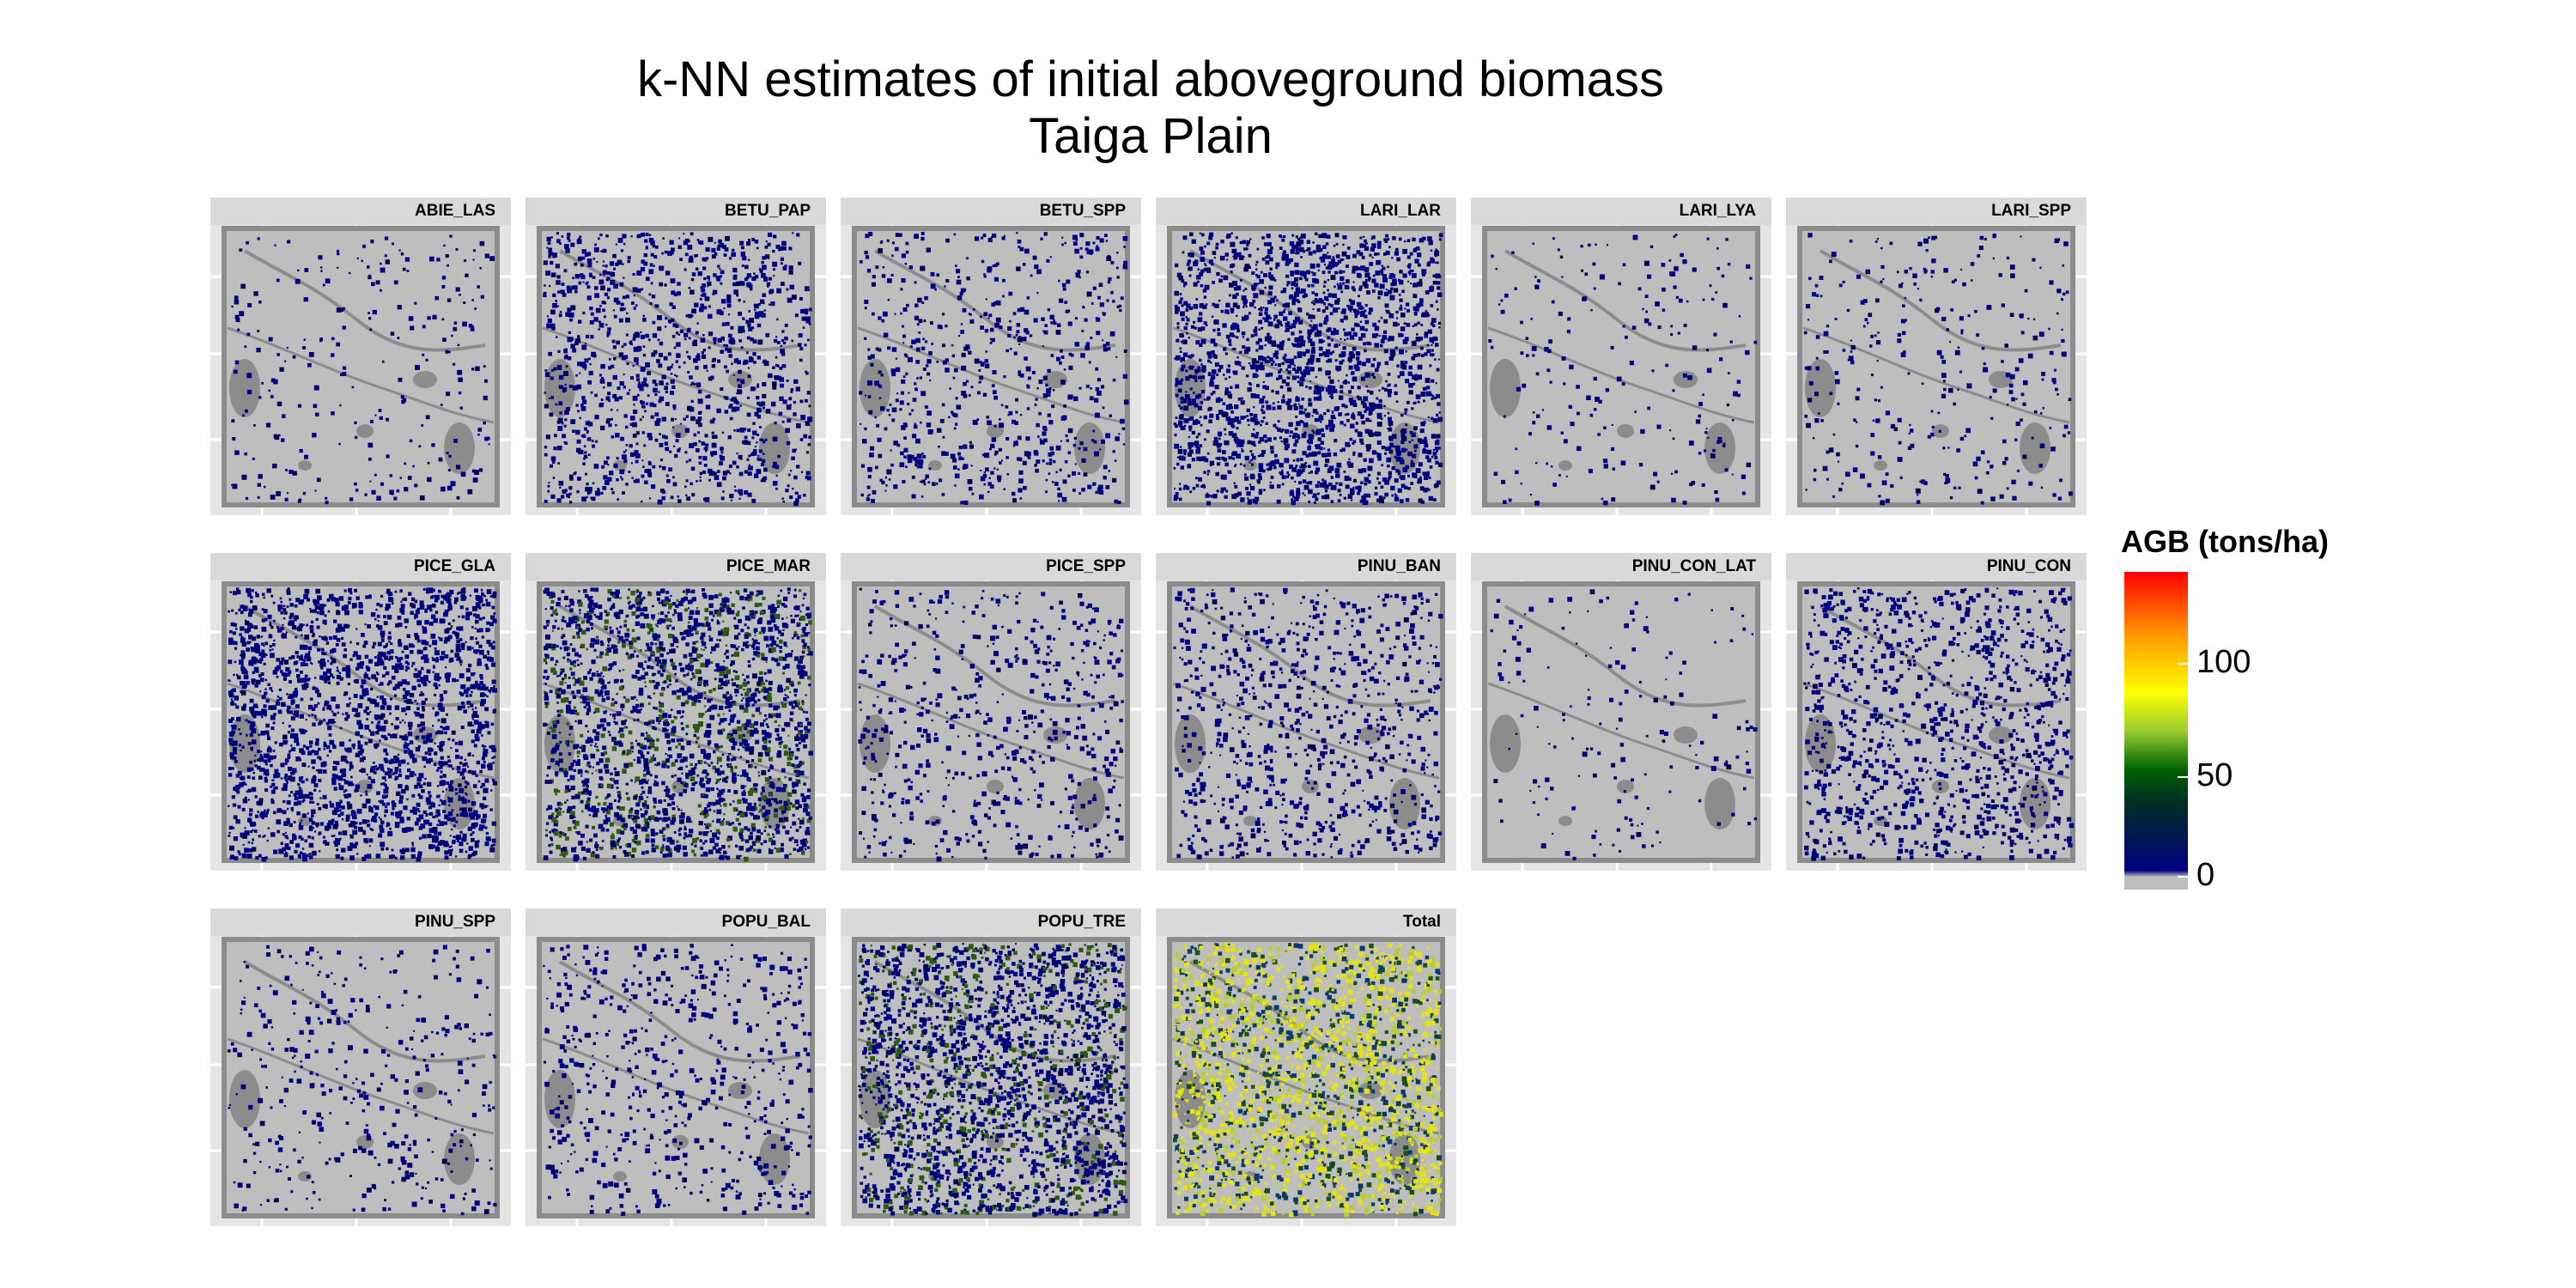 This screenshot has height=1288, width=2576. I want to click on facet-label: BETU_PAP, so click(768, 211).